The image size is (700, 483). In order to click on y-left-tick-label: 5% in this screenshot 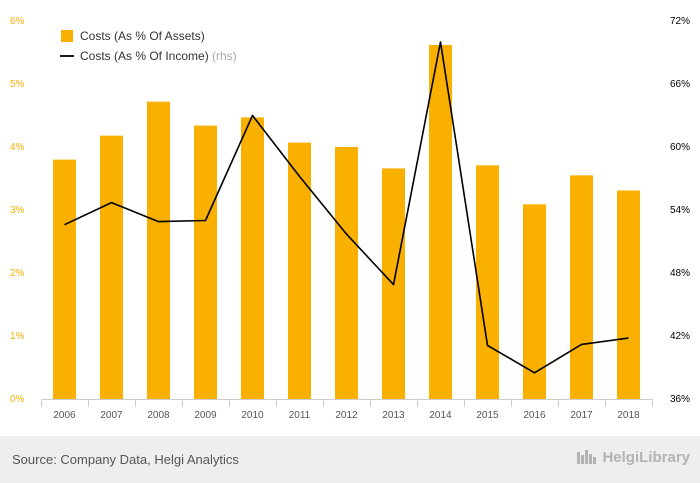, I will do `click(17, 84)`.